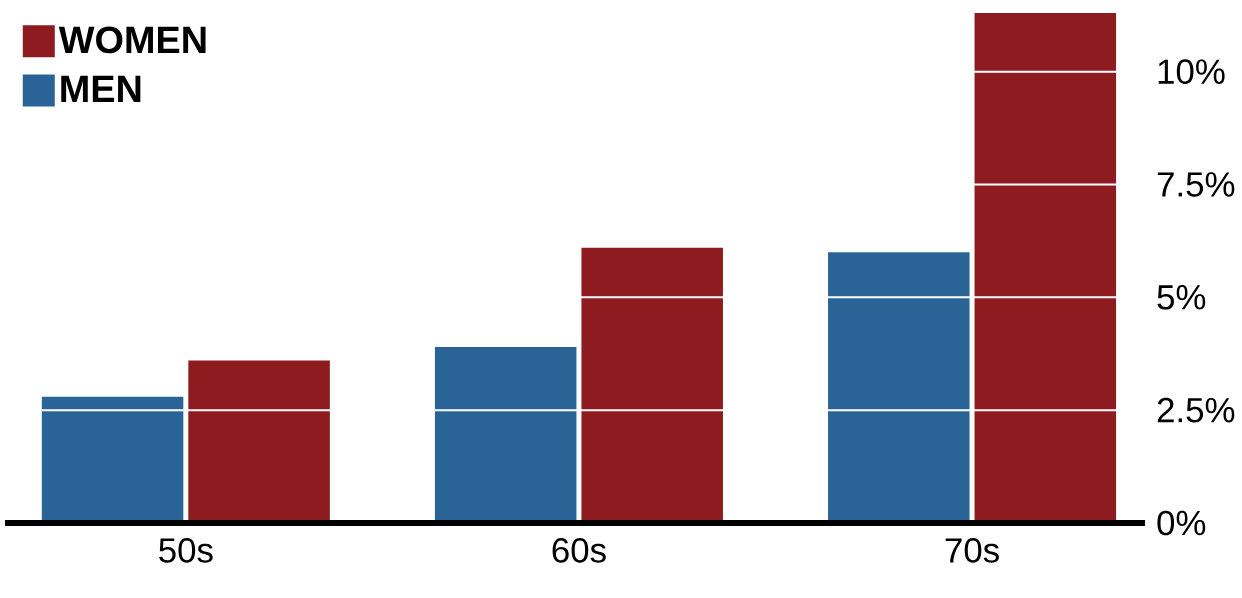  What do you see at coordinates (1191, 72) in the screenshot?
I see `y-tick-label: 10%` at bounding box center [1191, 72].